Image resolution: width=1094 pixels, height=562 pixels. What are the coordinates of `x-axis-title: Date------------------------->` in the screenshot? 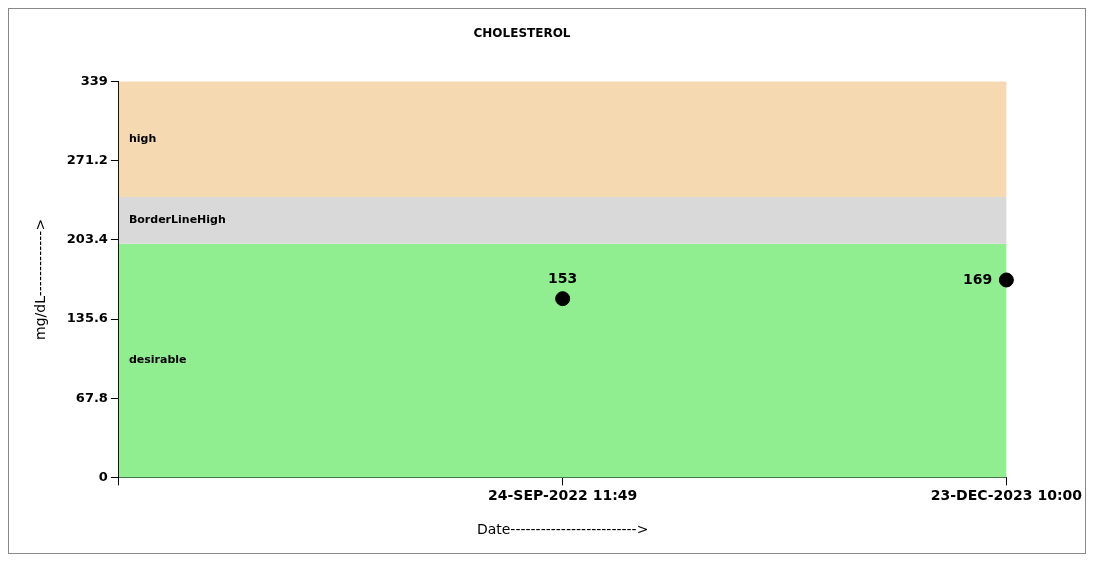 It's located at (562, 529).